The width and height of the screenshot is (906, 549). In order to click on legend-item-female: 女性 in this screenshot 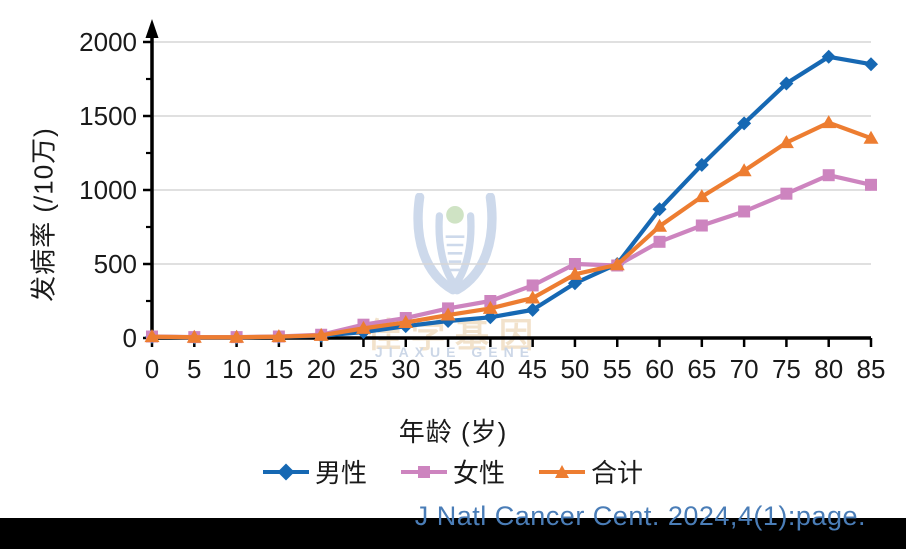, I will do `click(452, 471)`.